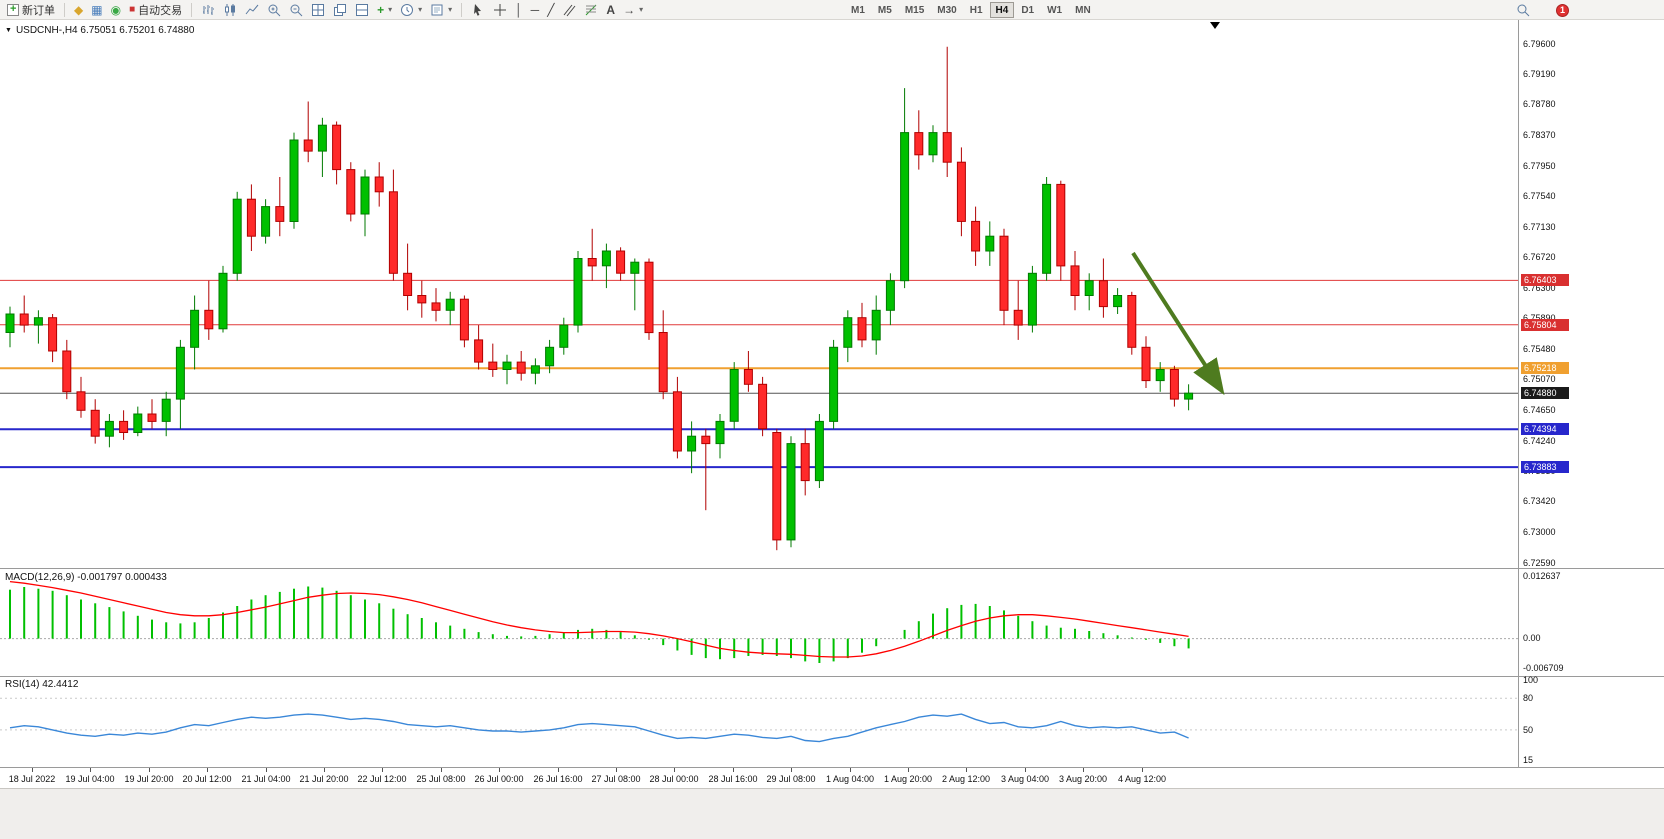  I want to click on timeframe-h1: H1, so click(976, 10).